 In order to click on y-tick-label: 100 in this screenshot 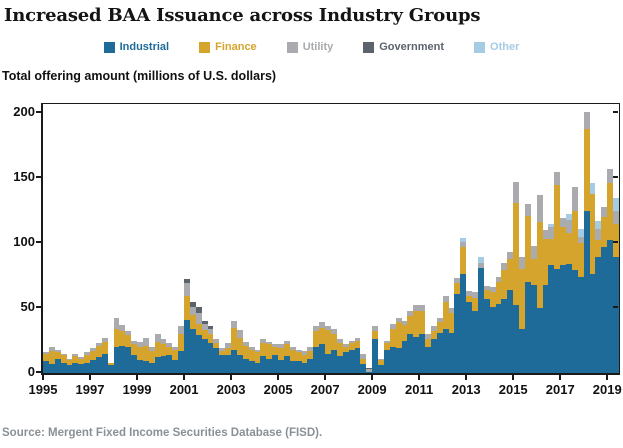, I will do `click(24, 242)`.